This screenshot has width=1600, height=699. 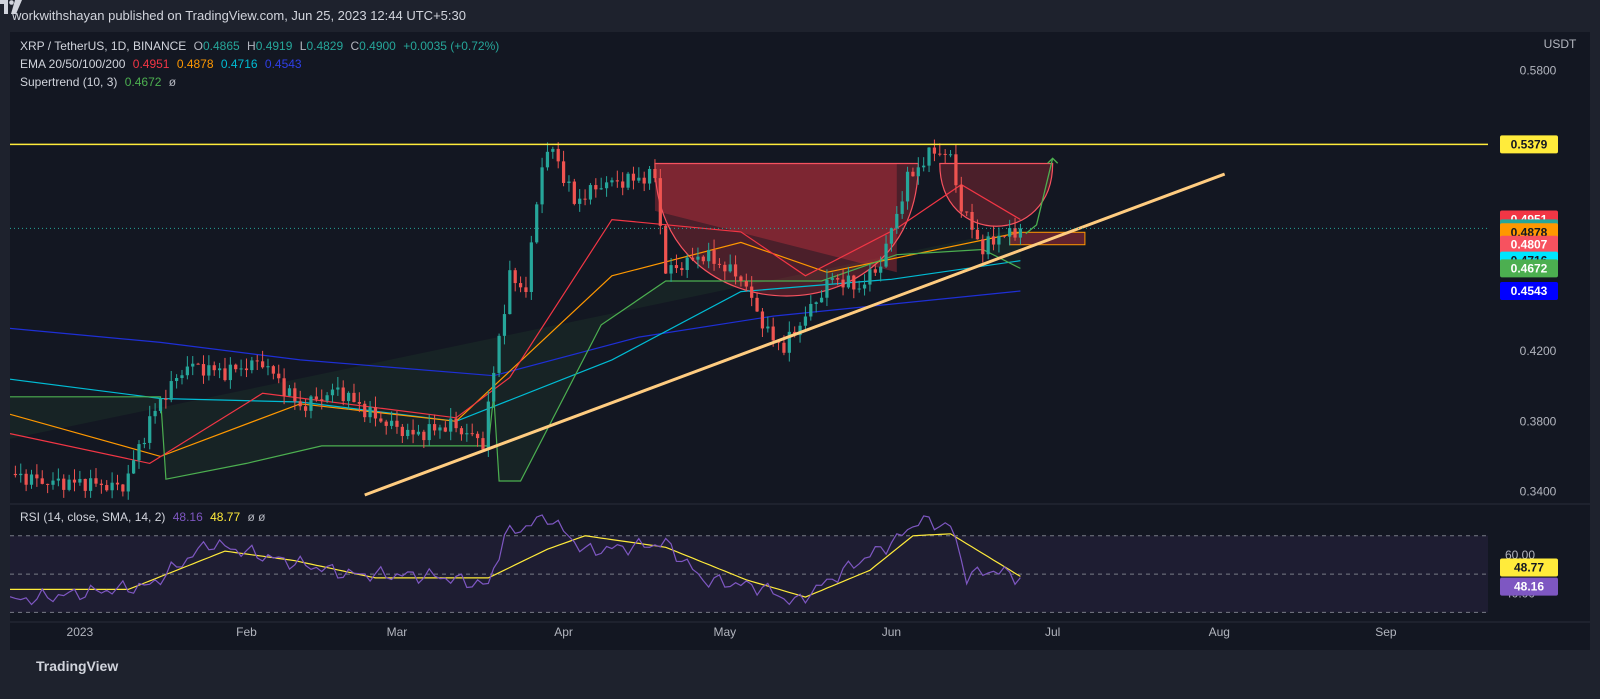 I want to click on rsi-axis-label-text: 48.16, so click(x=1529, y=587).